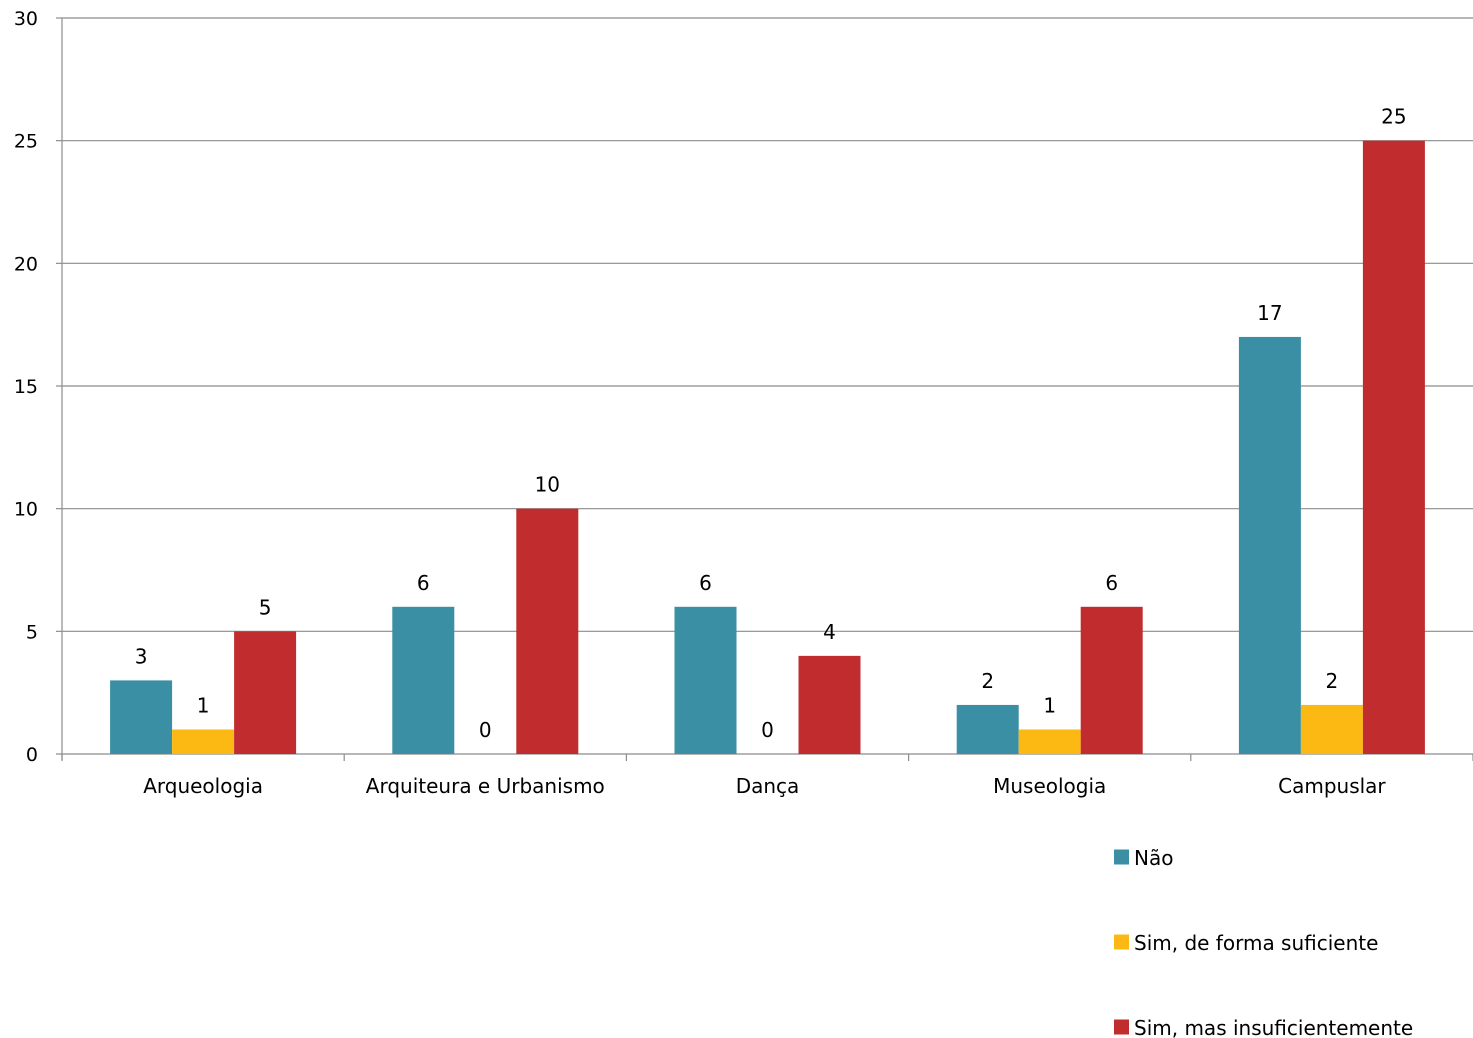 The width and height of the screenshot is (1473, 1038). Describe the element at coordinates (547, 485) in the screenshot. I see `data-label: 10` at that location.